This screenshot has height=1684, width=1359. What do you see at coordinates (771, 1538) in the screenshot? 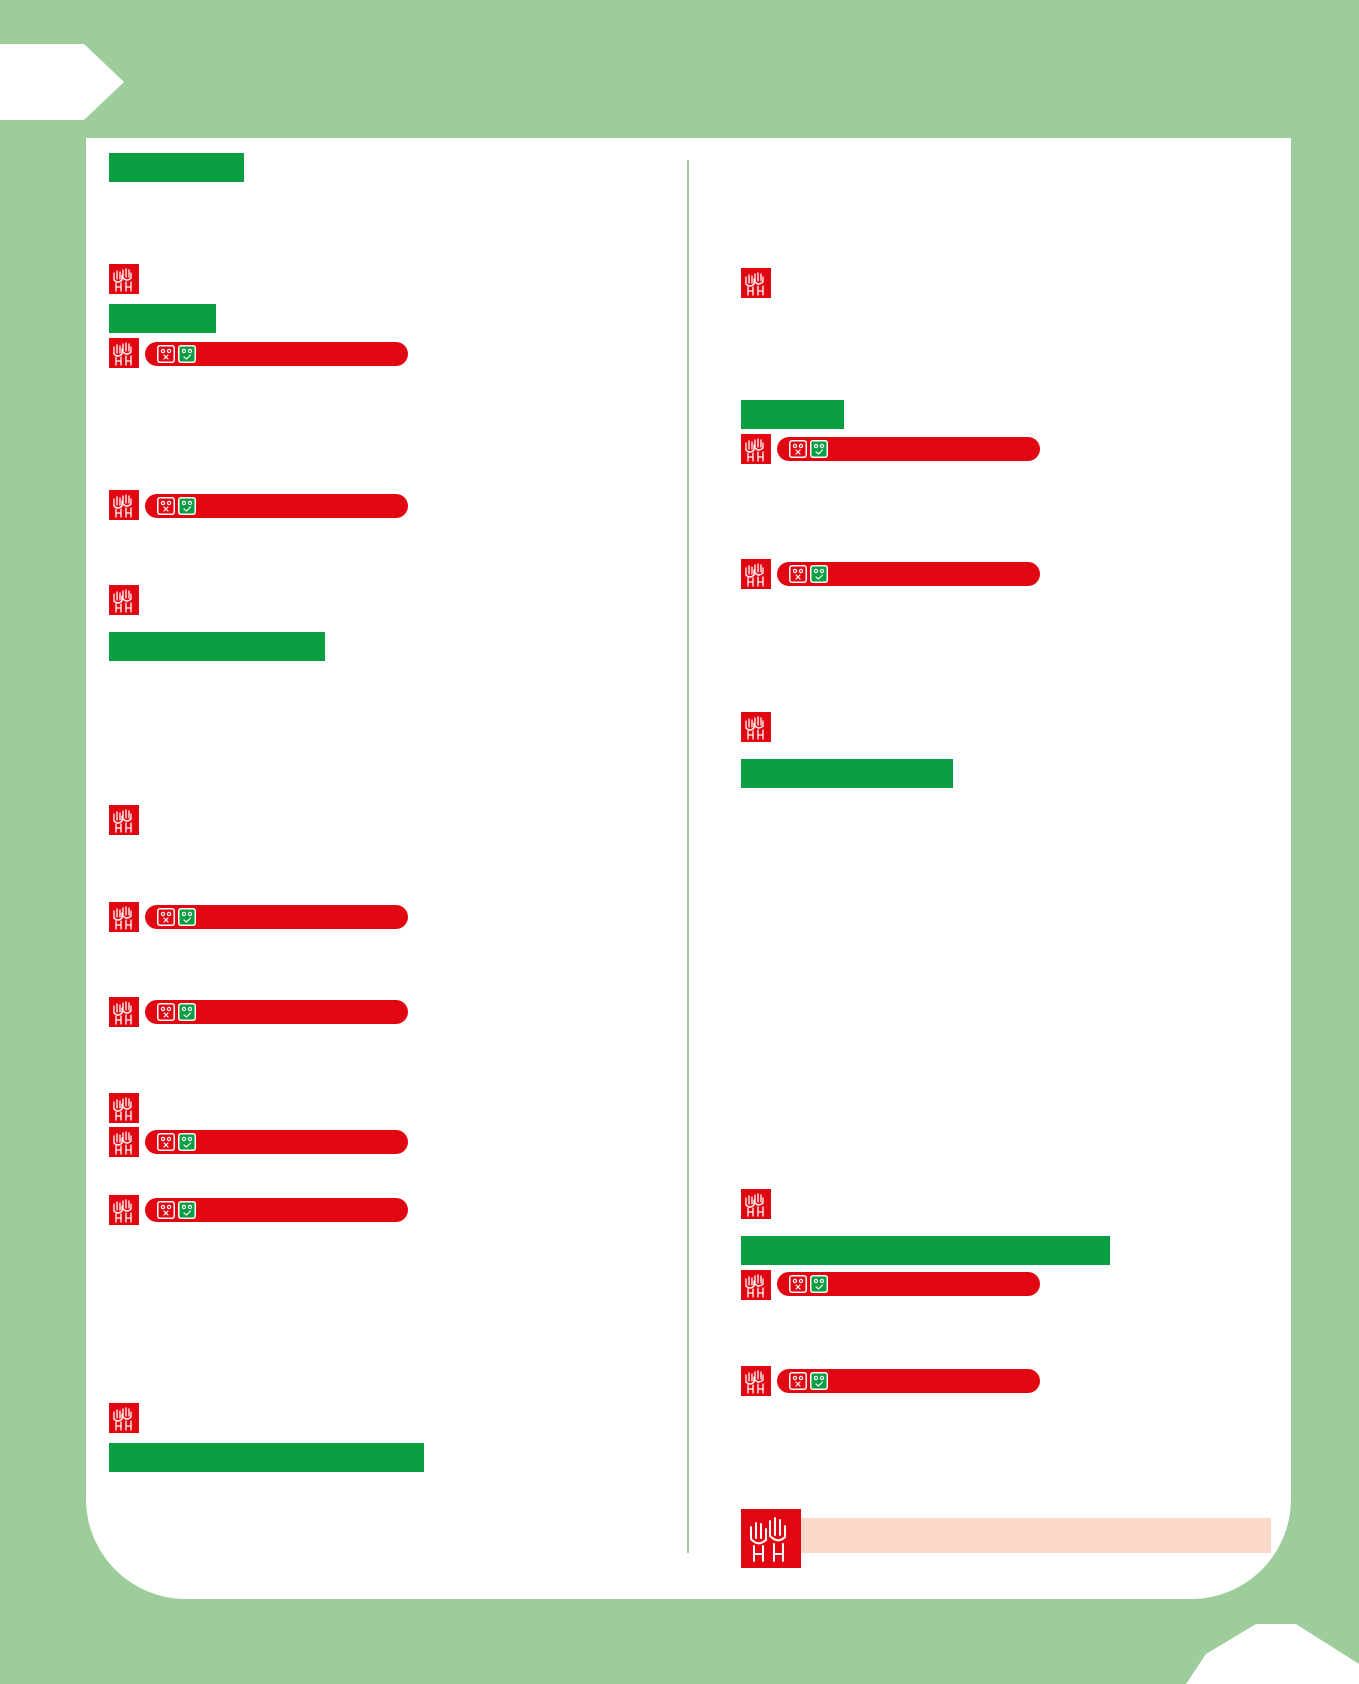
I see `raised-hands-large-icon` at bounding box center [771, 1538].